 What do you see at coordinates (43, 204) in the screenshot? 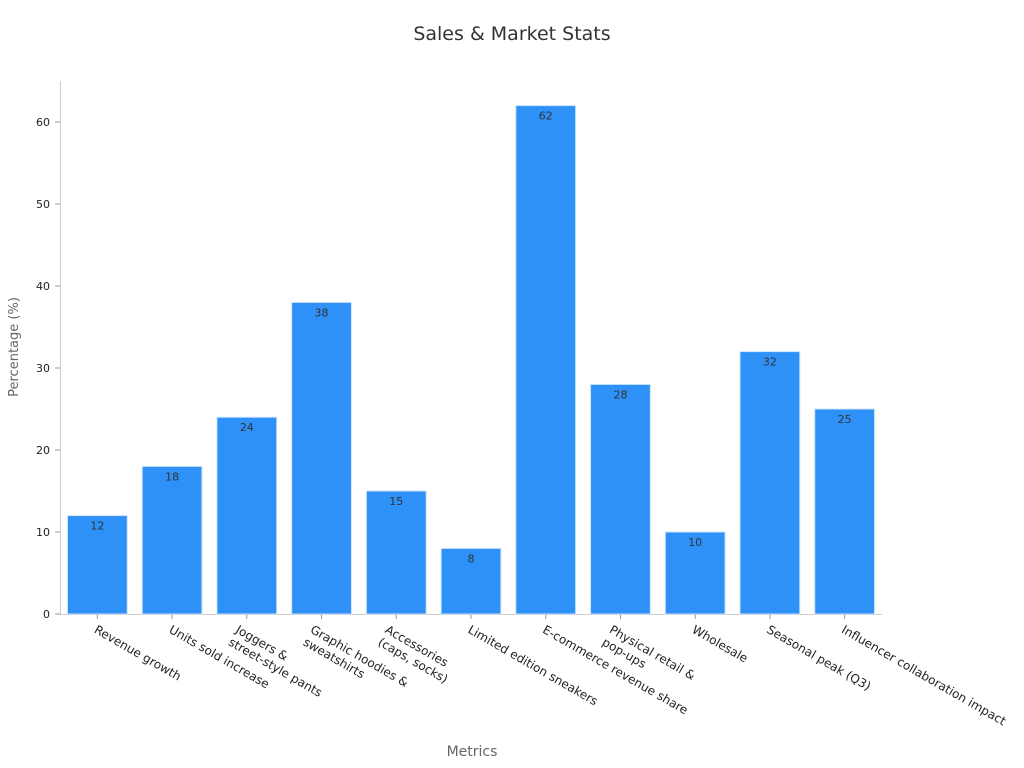
I see `y-tick-label: 50` at bounding box center [43, 204].